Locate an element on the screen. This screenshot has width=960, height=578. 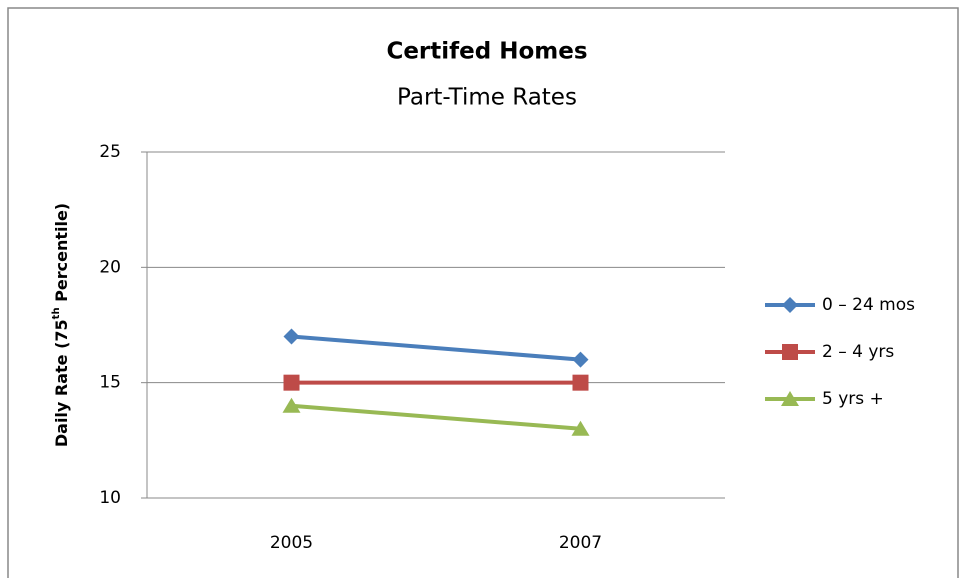
y-axis-label-part: Percentile) is located at coordinates (61, 255).